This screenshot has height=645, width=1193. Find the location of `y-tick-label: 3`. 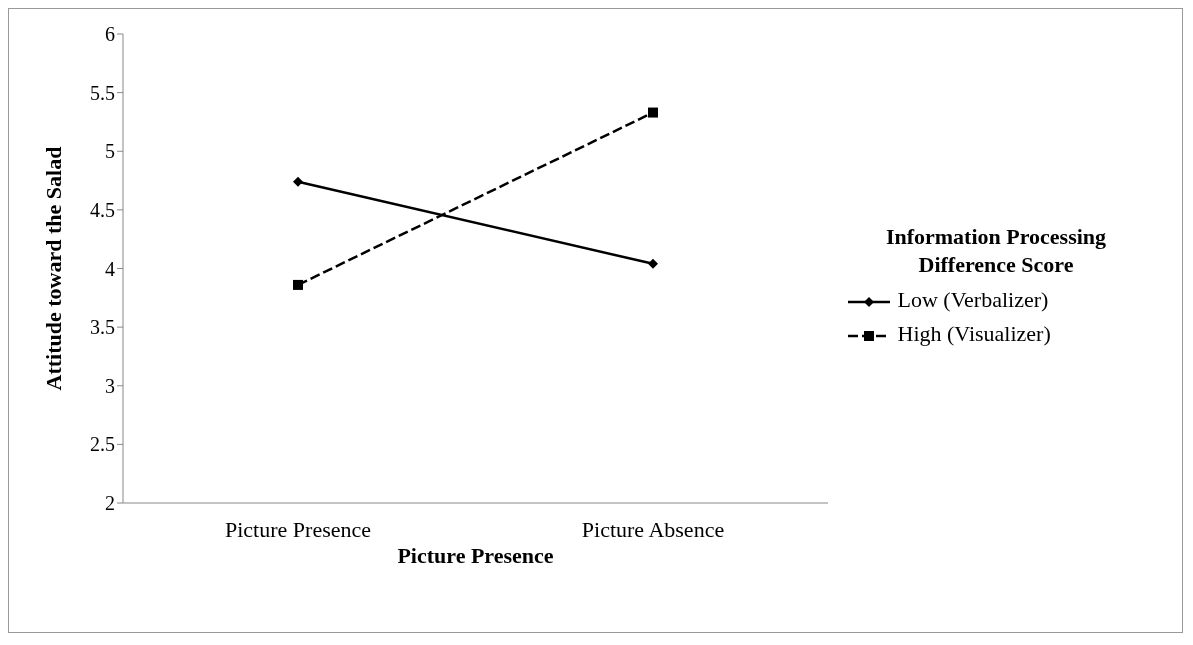

y-tick-label: 3 is located at coordinates (110, 385).